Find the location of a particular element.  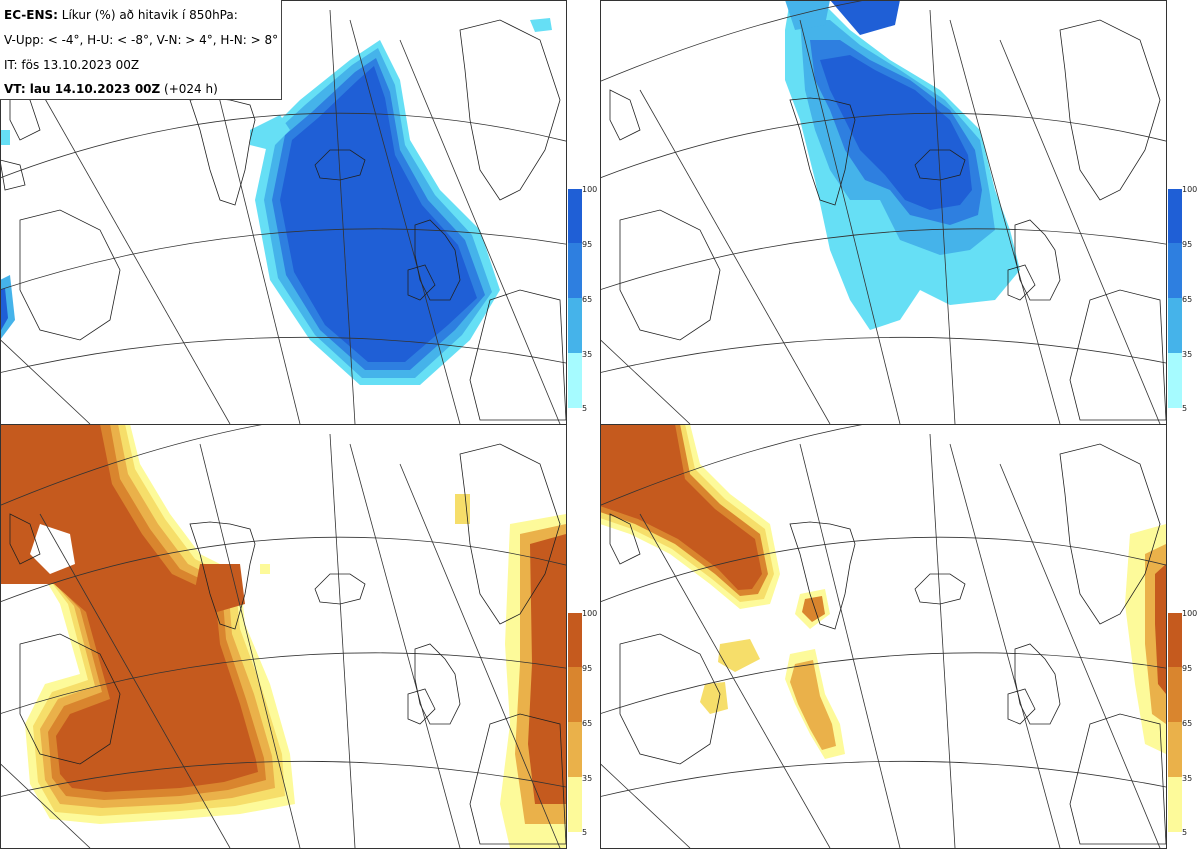

cb-tick-h-n-5: 5 is located at coordinates (1185, 832).